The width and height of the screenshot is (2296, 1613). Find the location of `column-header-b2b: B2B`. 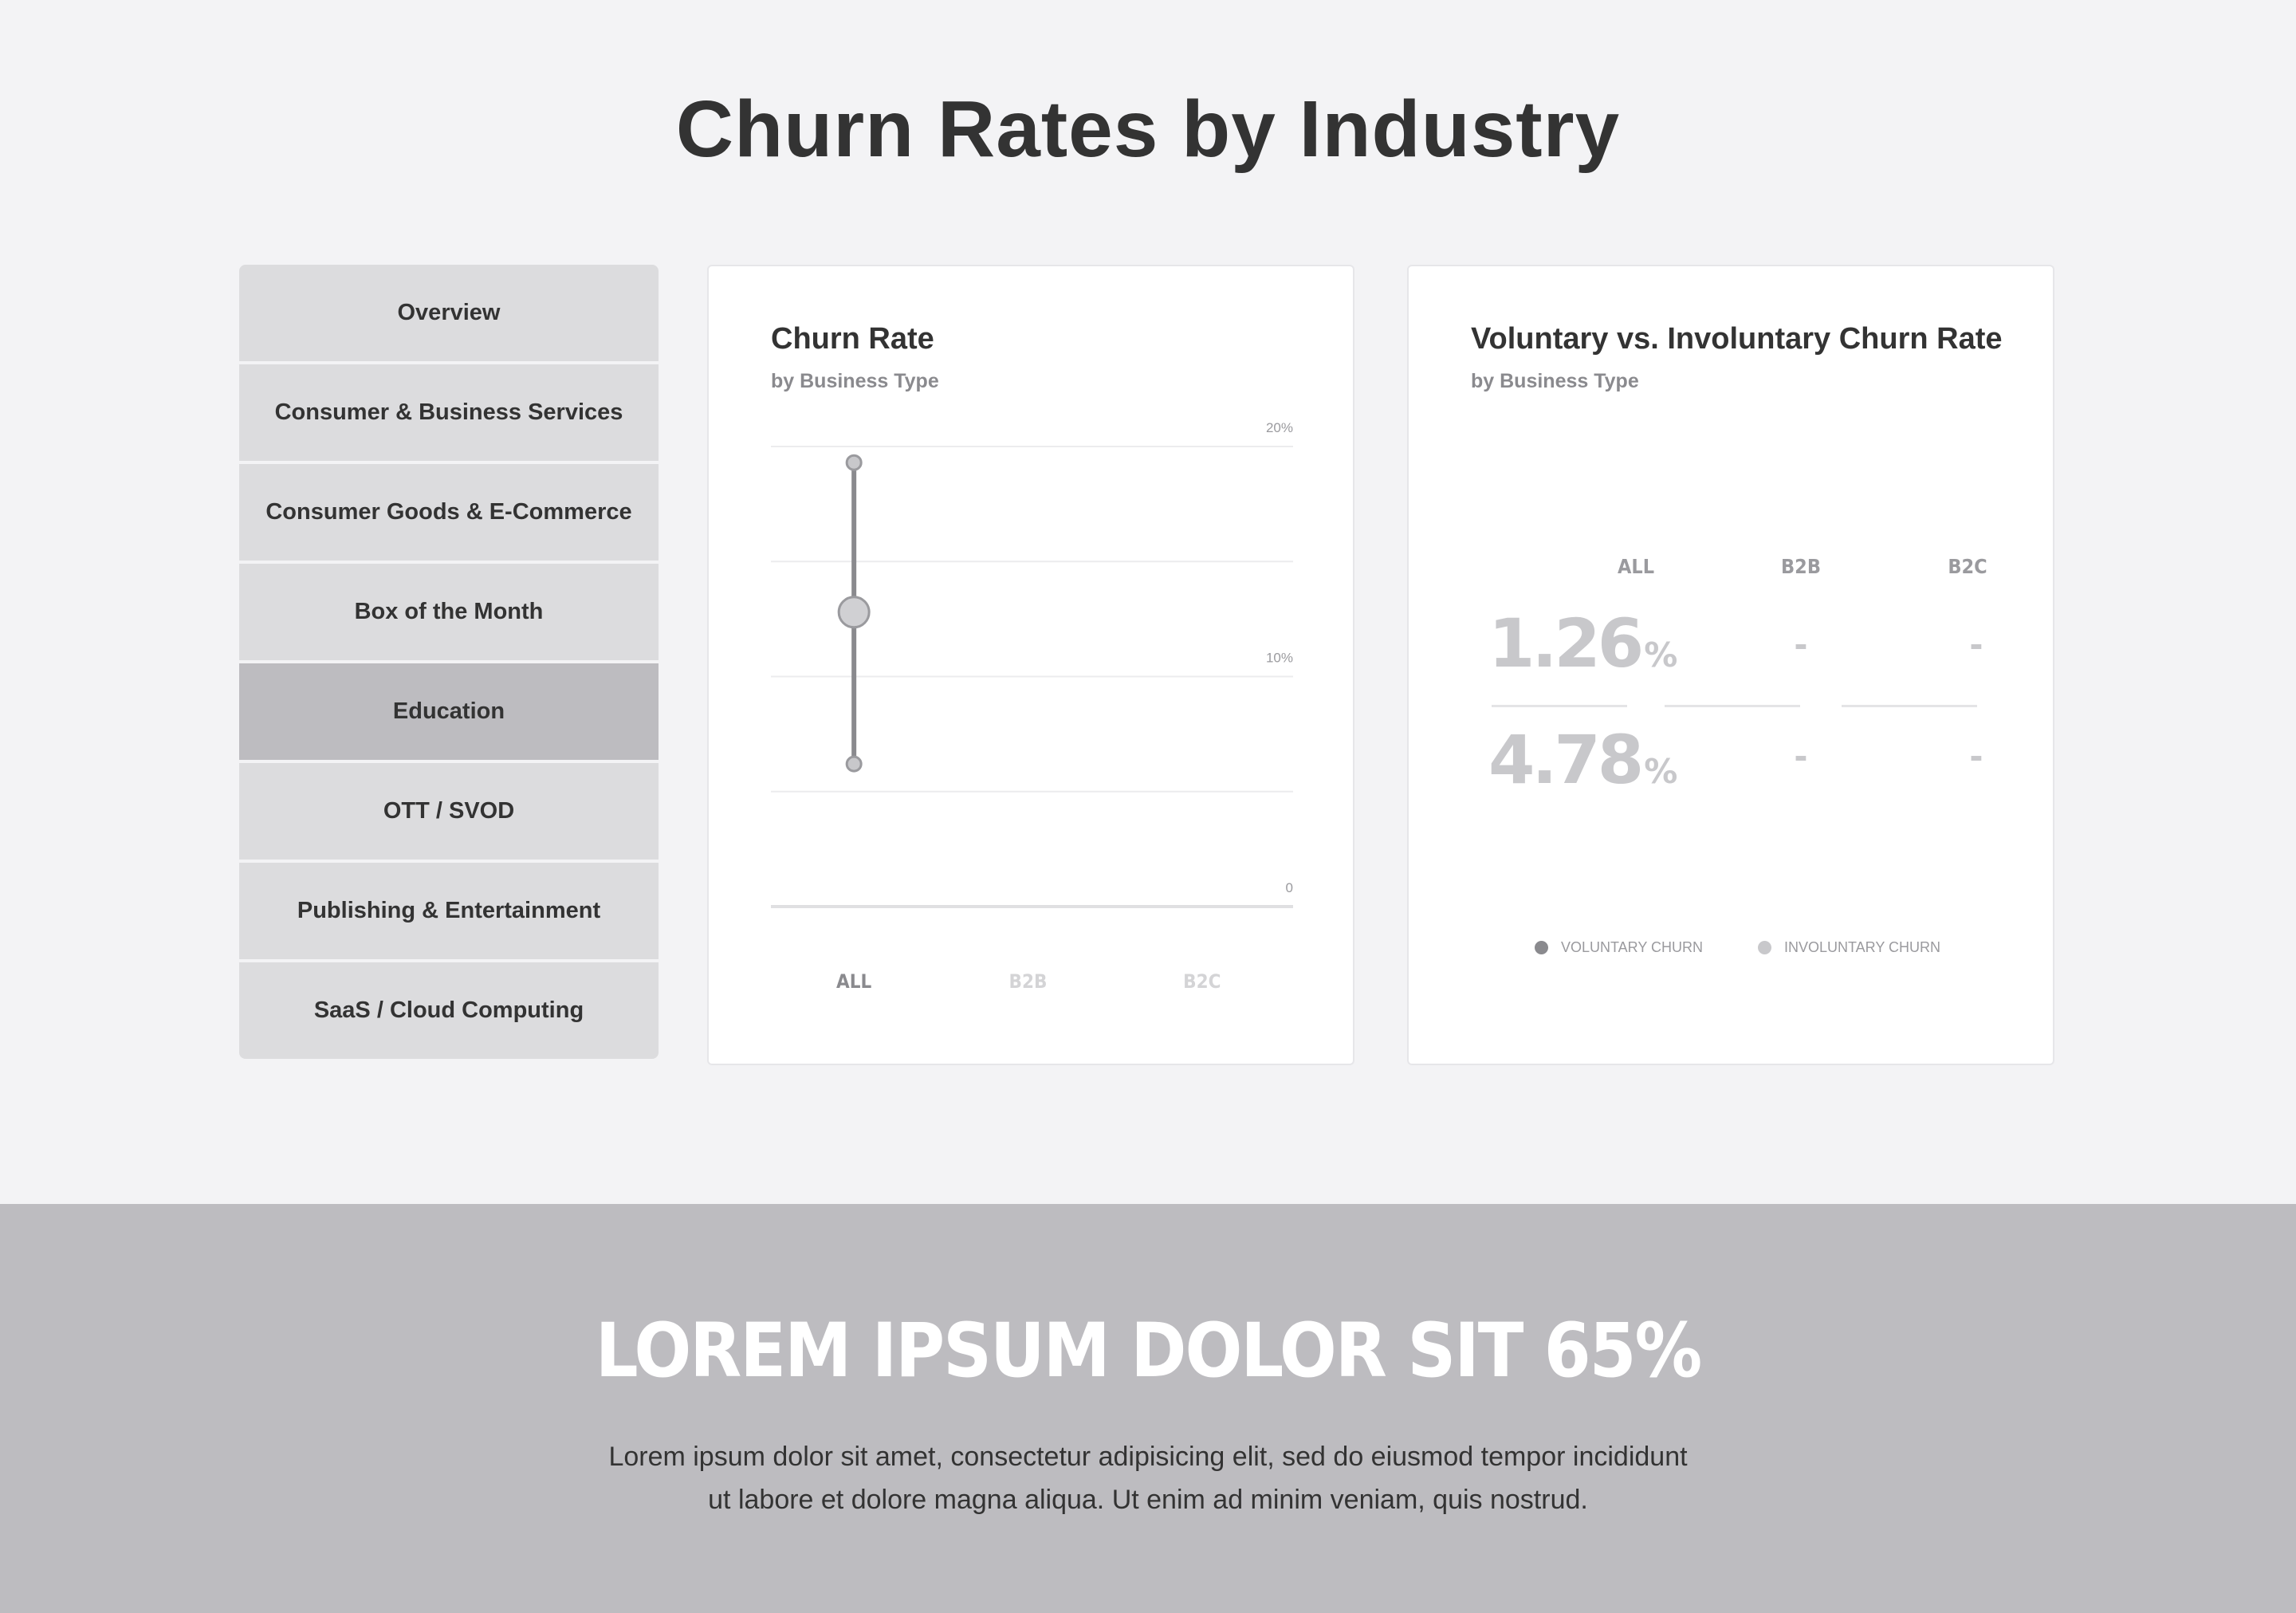

column-header-b2b: B2B is located at coordinates (1801, 566).